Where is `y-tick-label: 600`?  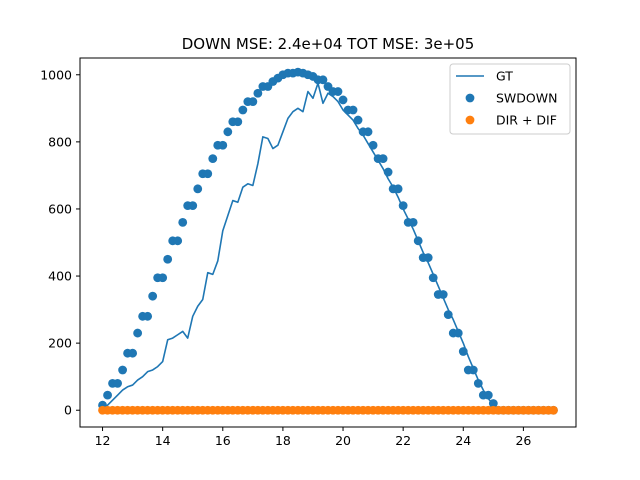
y-tick-label: 600 is located at coordinates (60, 208).